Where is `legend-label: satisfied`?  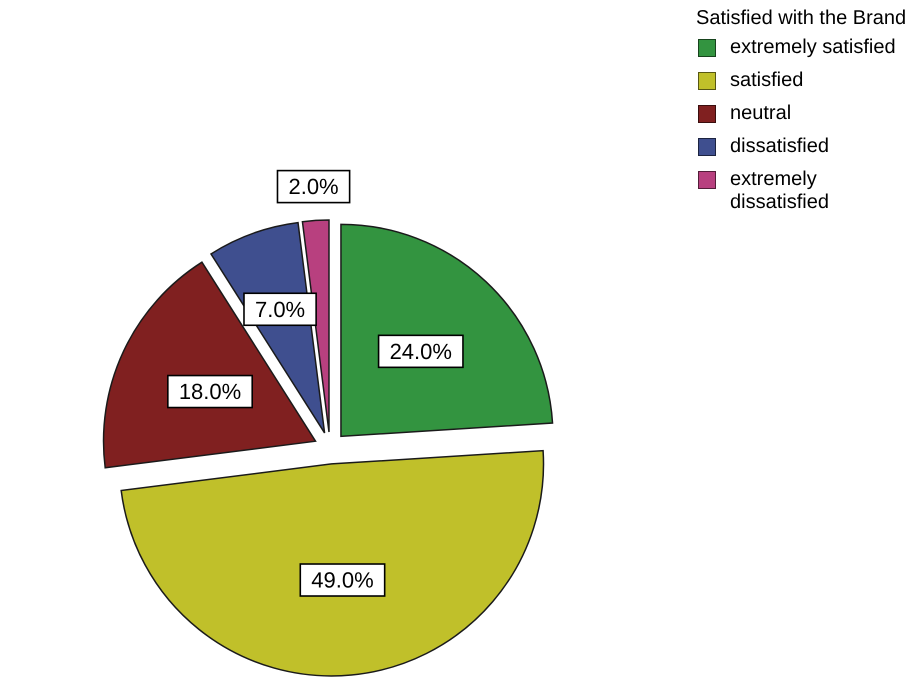 legend-label: satisfied is located at coordinates (767, 80).